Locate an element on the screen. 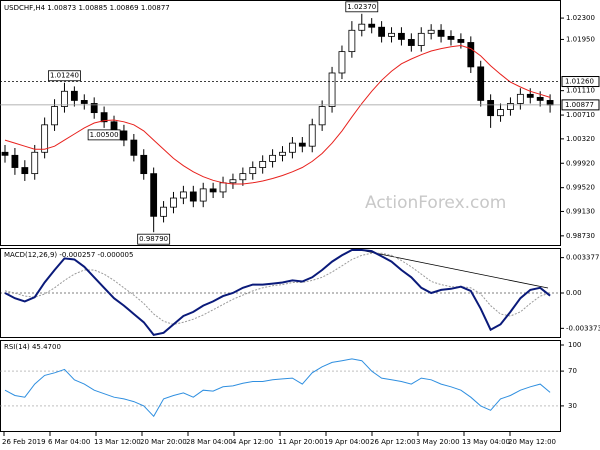 This screenshot has width=600, height=450. y-tick-label: 1.01950 is located at coordinates (580, 39).